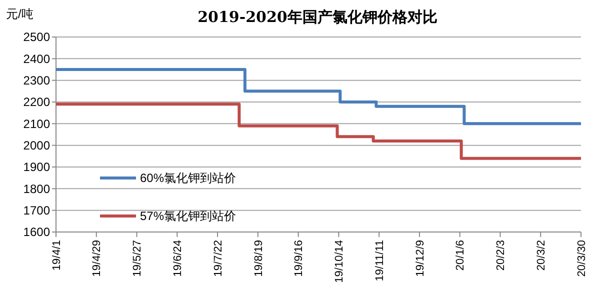 Image resolution: width=595 pixels, height=307 pixels. Describe the element at coordinates (188, 216) in the screenshot. I see `legend-label: 57%氯化钾到站价` at that location.